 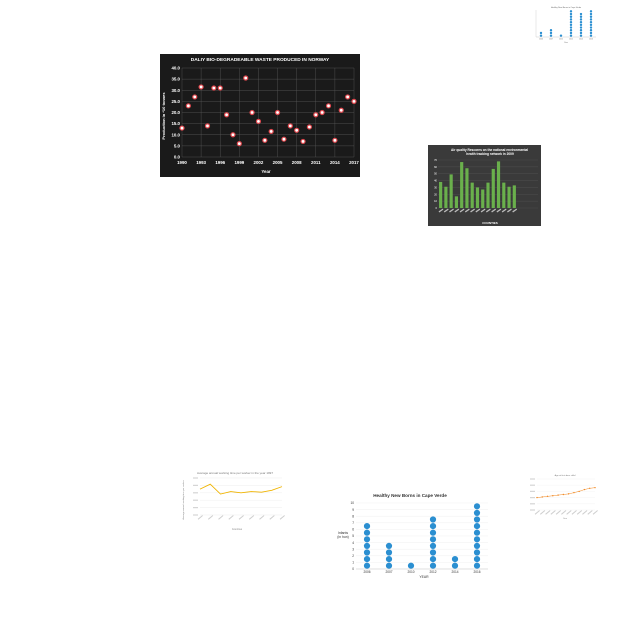 I want to click on trend-chart: Age at first-born child Year, so click(x=564, y=497).